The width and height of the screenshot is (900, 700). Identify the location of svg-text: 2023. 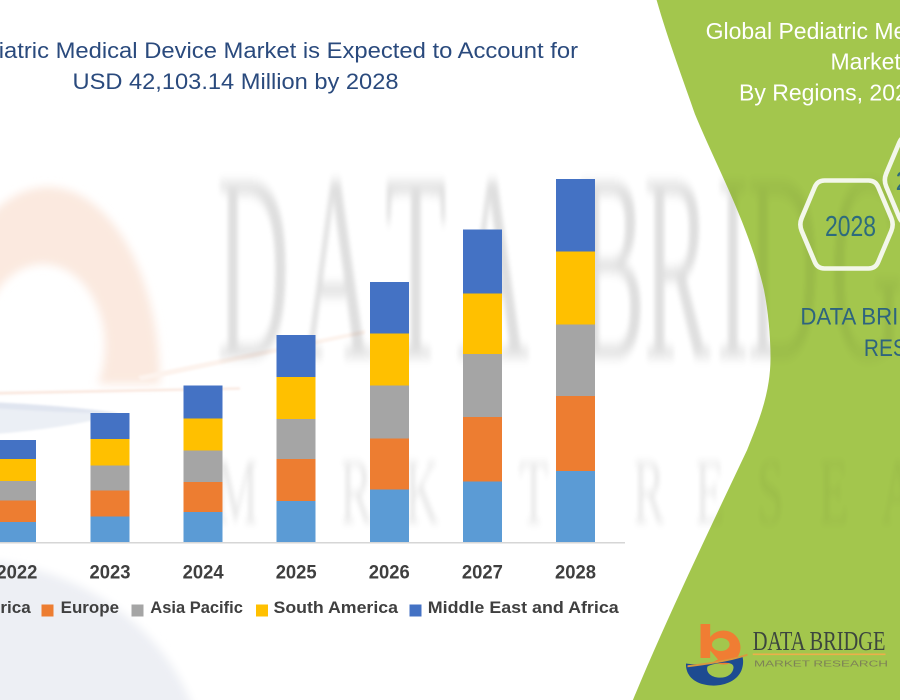
(110, 572).